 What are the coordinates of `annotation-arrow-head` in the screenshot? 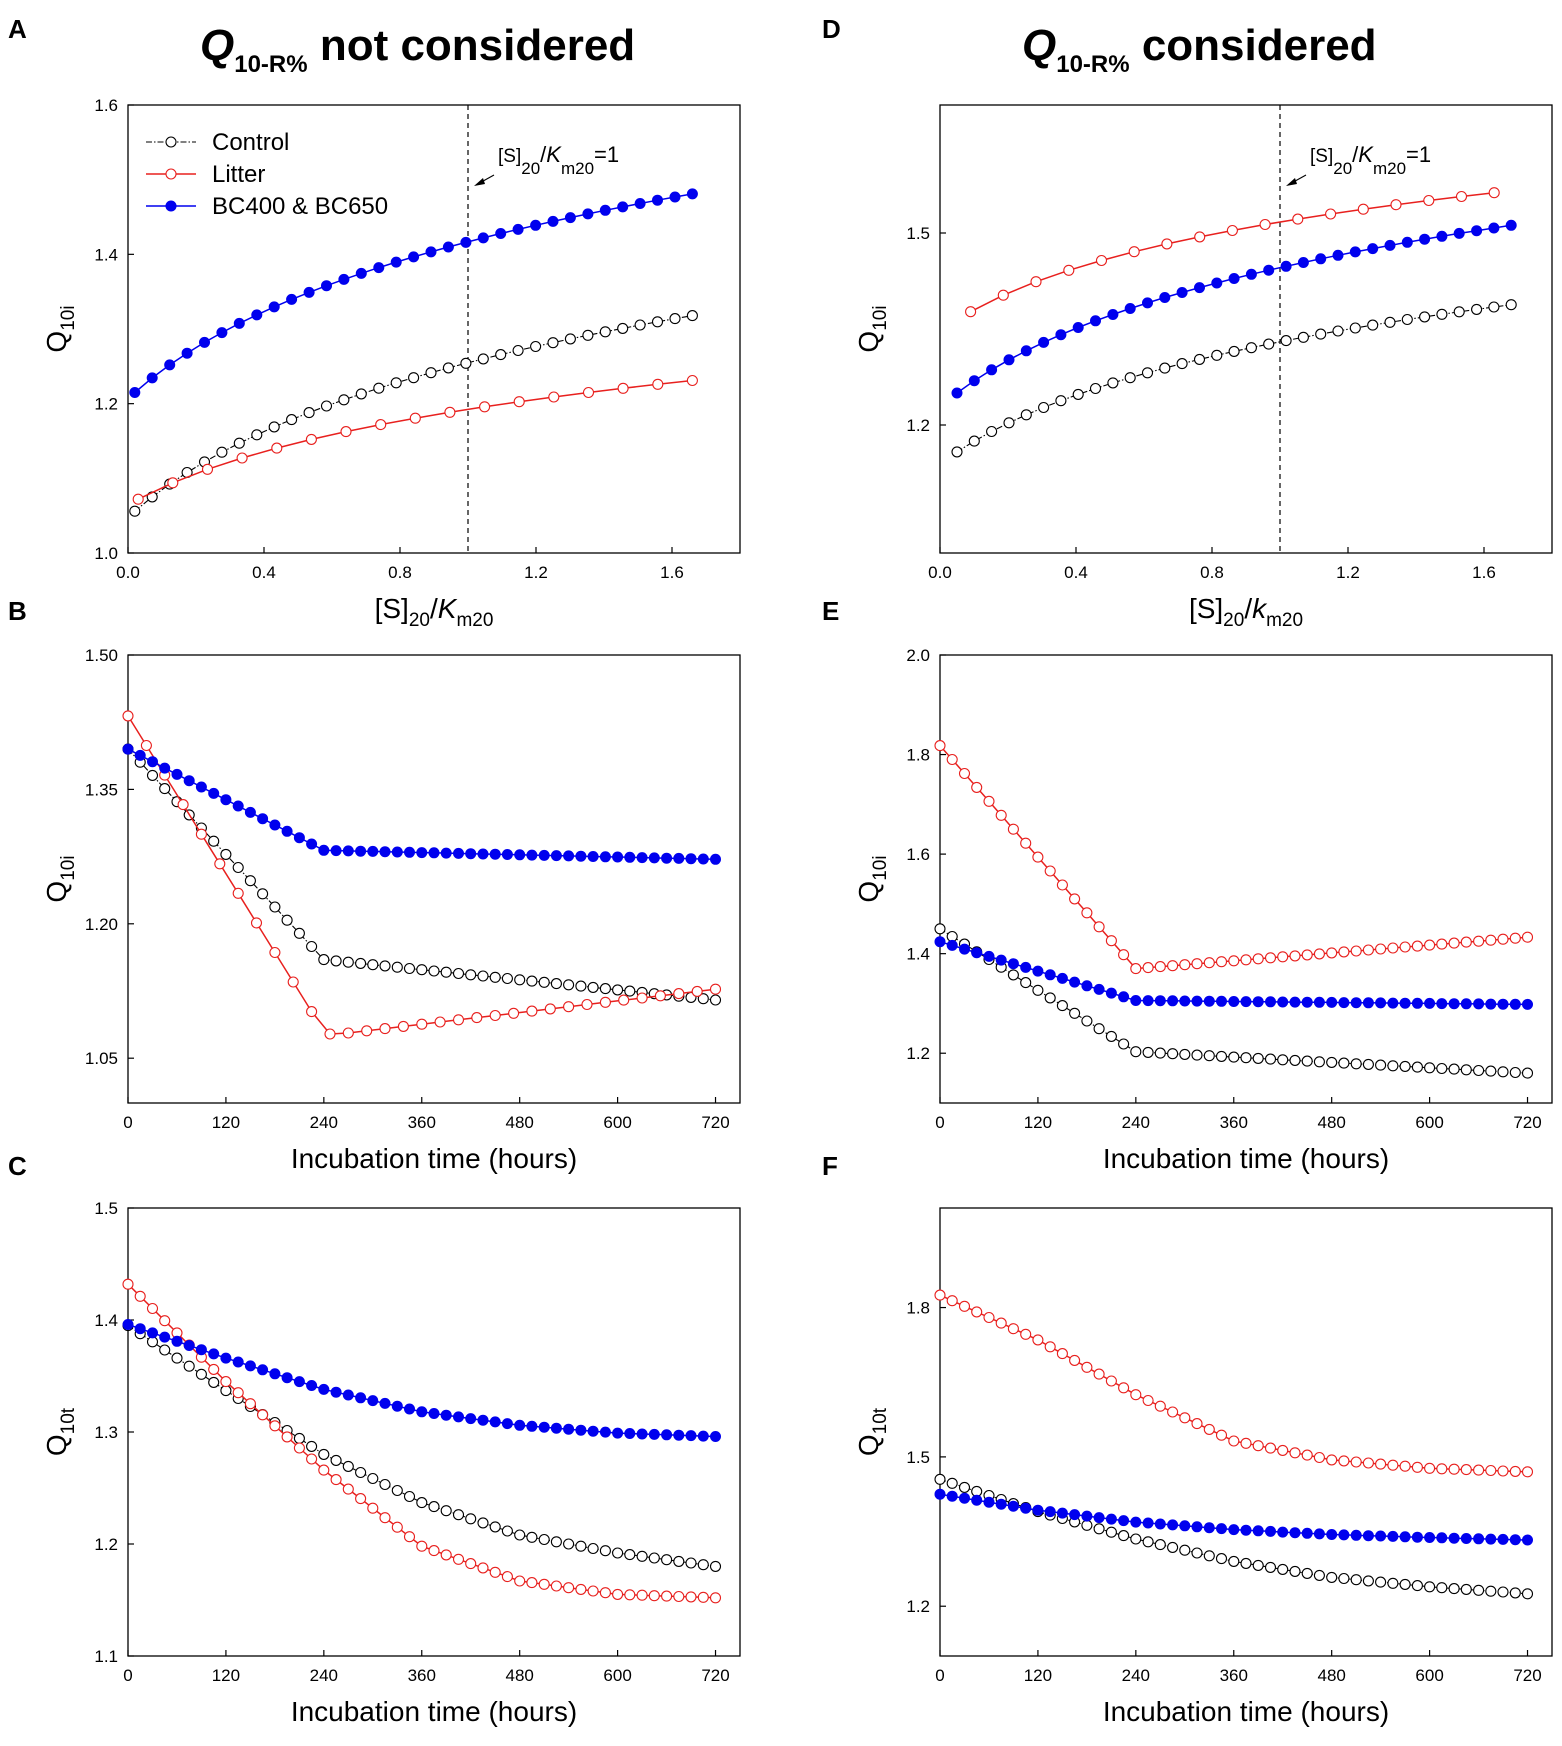 It's located at (479, 182).